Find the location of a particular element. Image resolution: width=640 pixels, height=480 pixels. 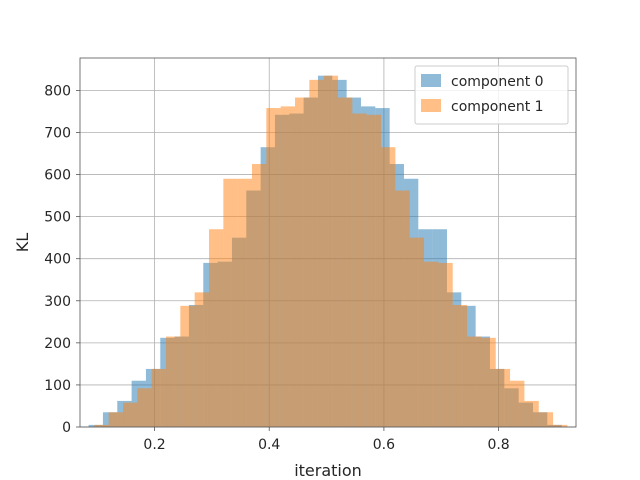

legend-label-component-1: component 1 is located at coordinates (497, 107).